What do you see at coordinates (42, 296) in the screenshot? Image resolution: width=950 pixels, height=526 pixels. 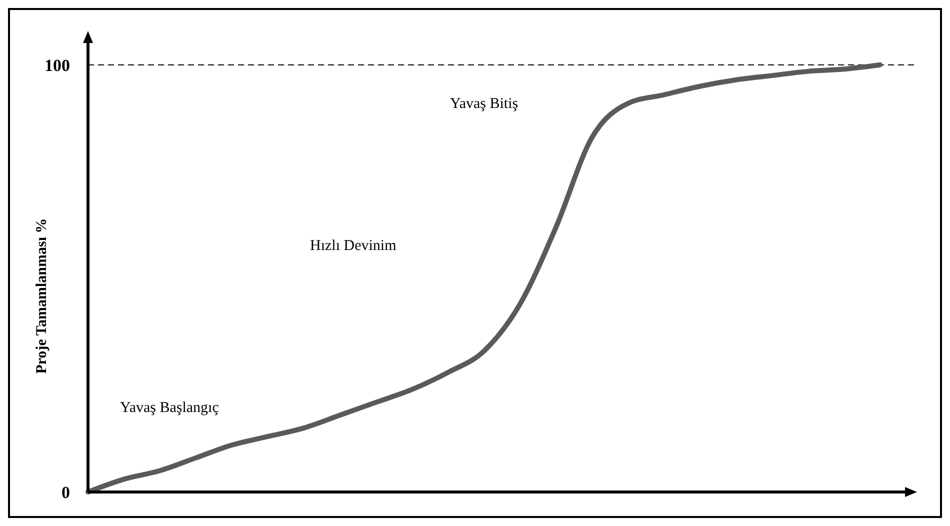 I see `y-axis-title: Proje Tamamlanması %` at bounding box center [42, 296].